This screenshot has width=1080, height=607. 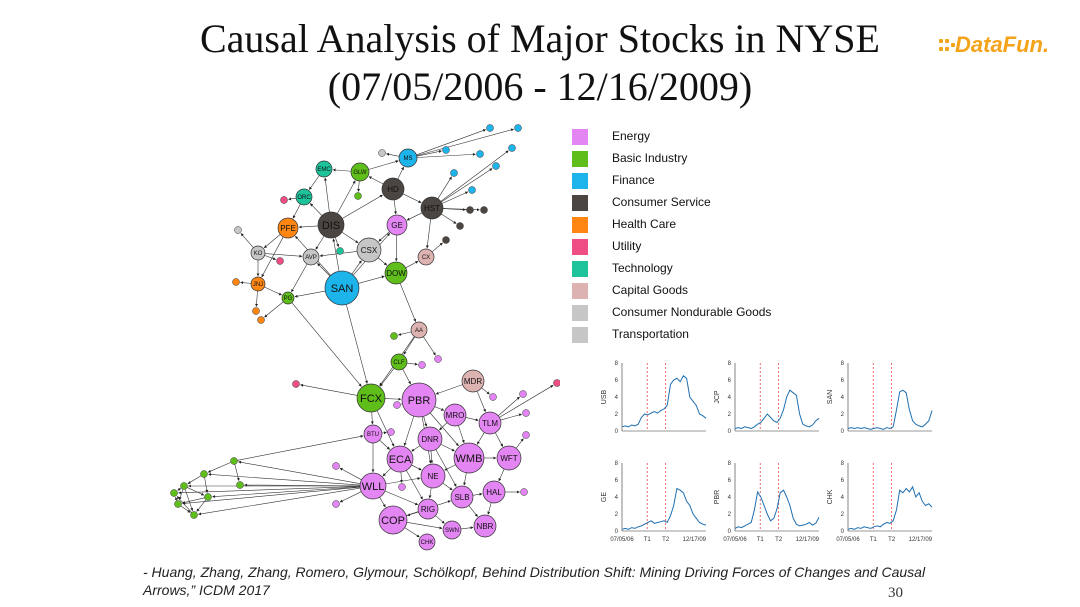 What do you see at coordinates (617, 381) in the screenshot?
I see `y-tick-label: 6` at bounding box center [617, 381].